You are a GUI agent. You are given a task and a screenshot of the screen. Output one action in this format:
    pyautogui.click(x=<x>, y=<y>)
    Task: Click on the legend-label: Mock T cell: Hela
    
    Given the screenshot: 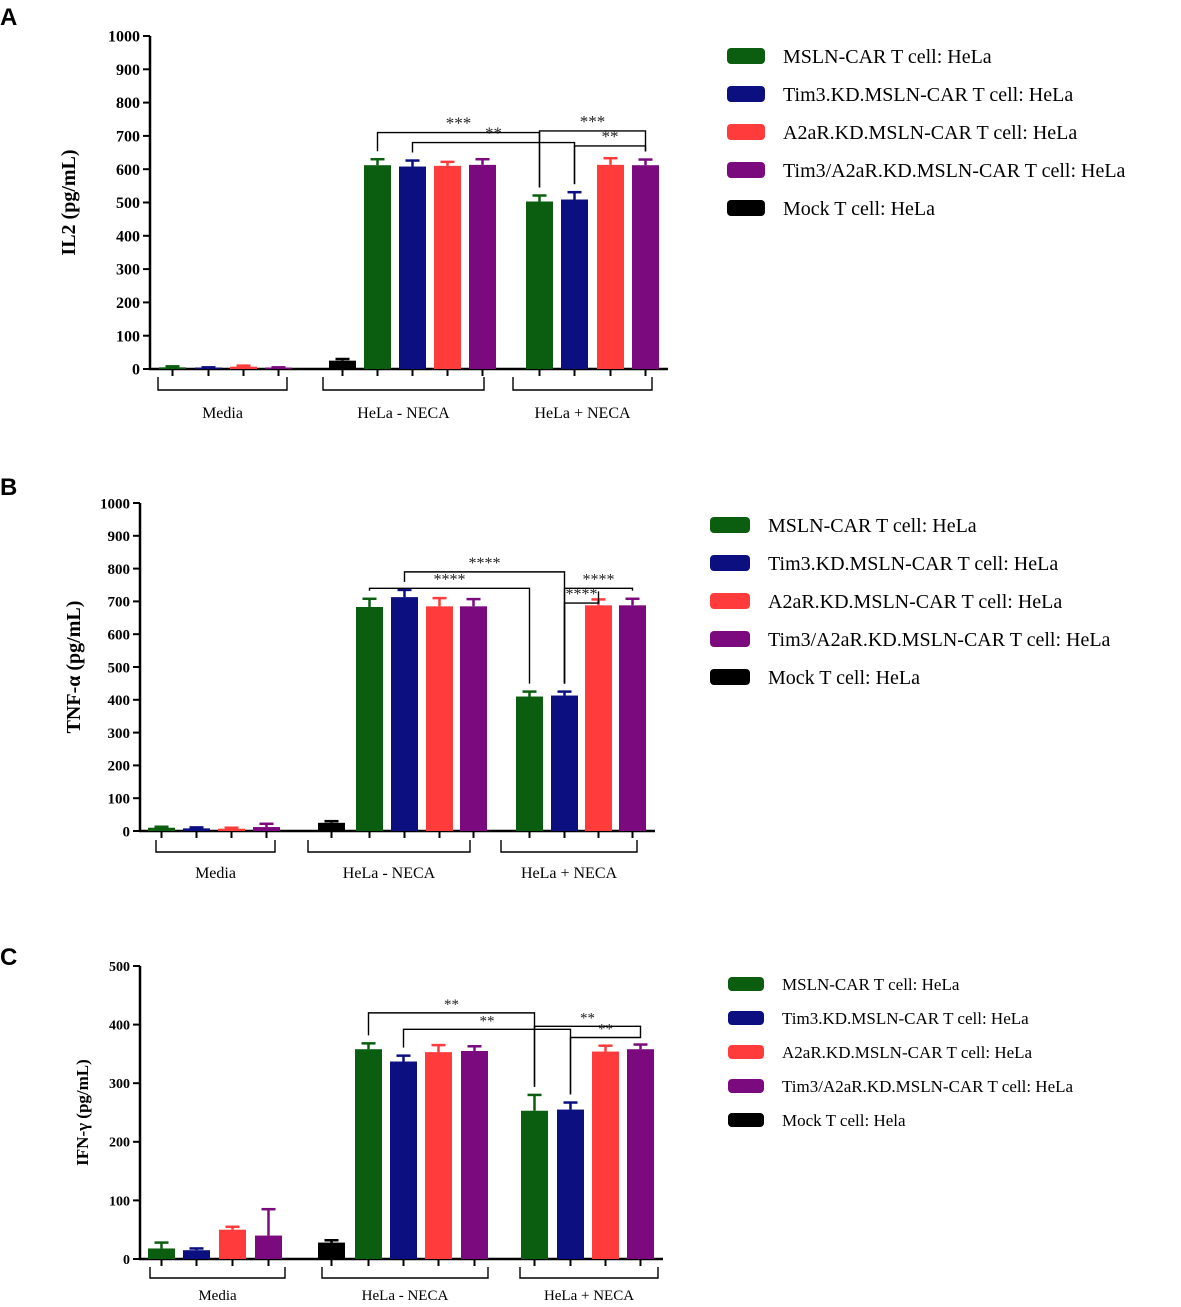 What is the action you would take?
    pyautogui.click(x=844, y=1120)
    